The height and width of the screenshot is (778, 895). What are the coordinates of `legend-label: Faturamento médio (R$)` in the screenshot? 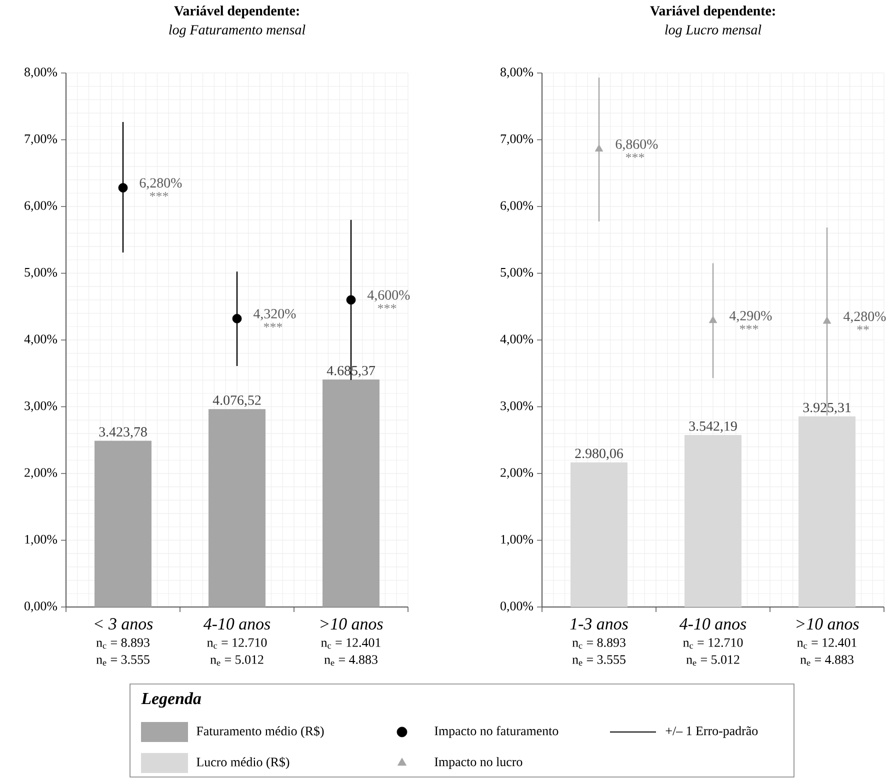 It's located at (260, 732).